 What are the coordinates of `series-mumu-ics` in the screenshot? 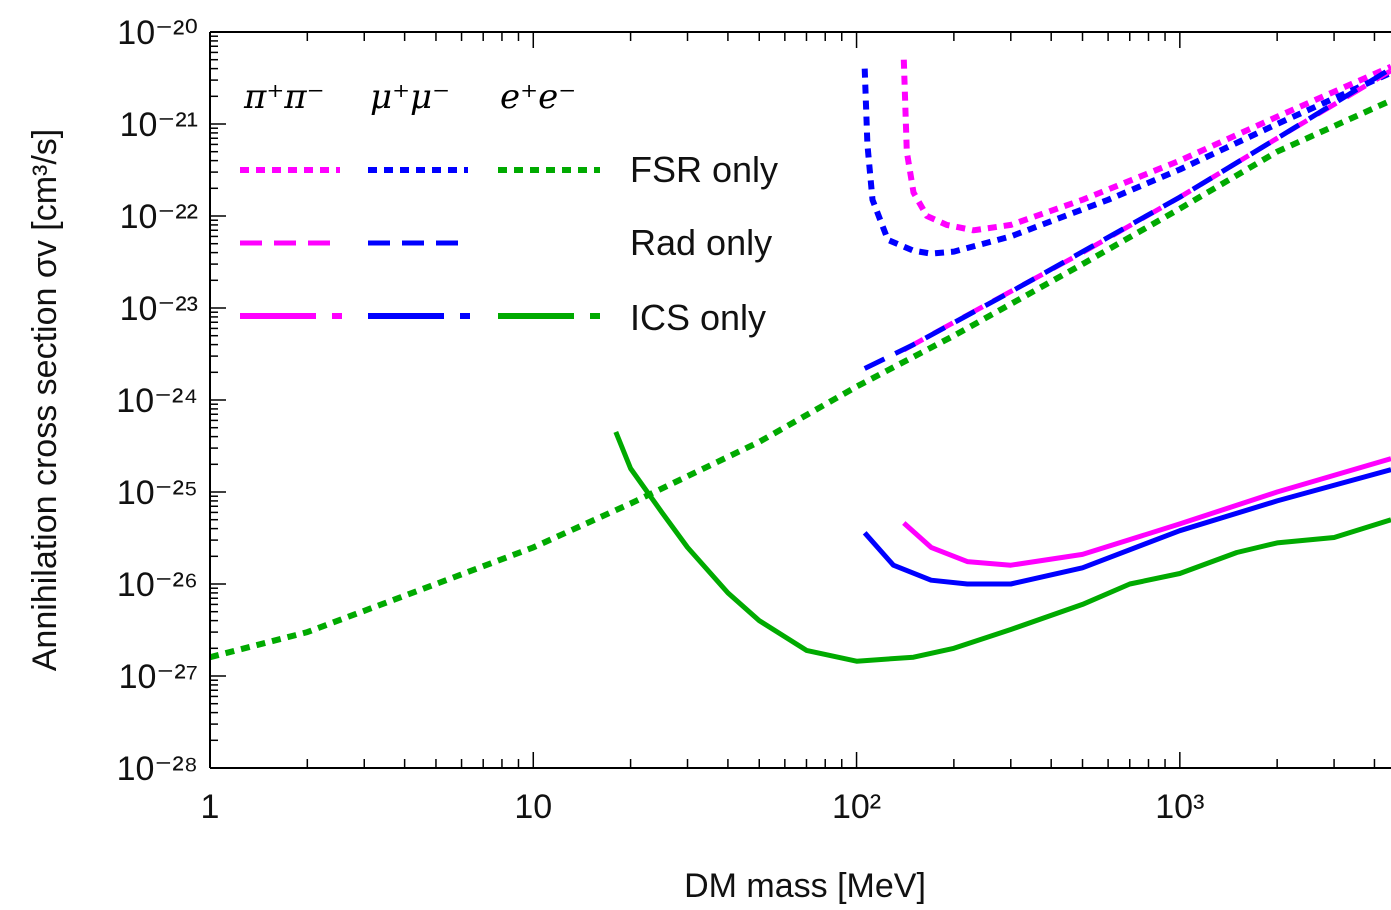 It's located at (1126, 527).